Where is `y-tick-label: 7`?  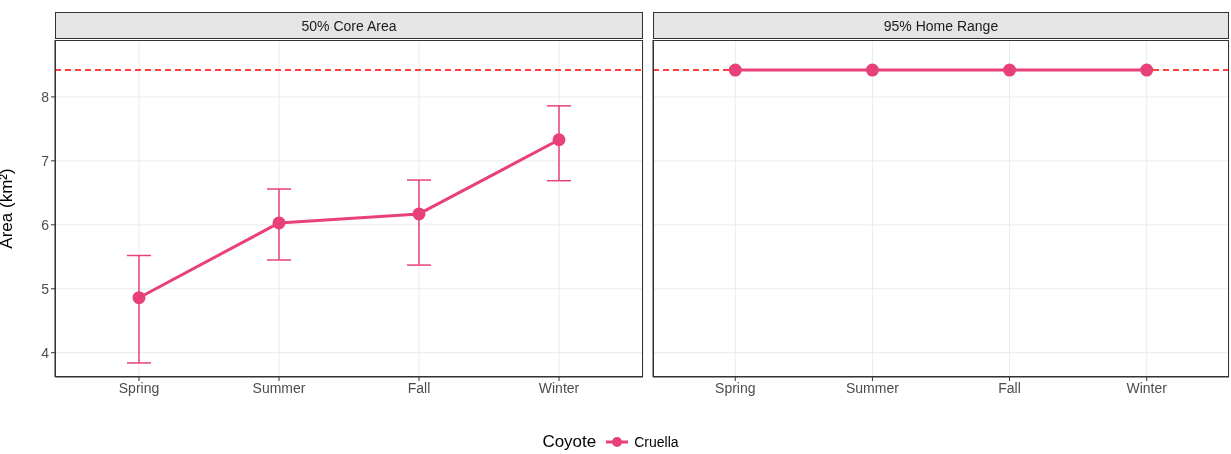 y-tick-label: 7 is located at coordinates (45, 160).